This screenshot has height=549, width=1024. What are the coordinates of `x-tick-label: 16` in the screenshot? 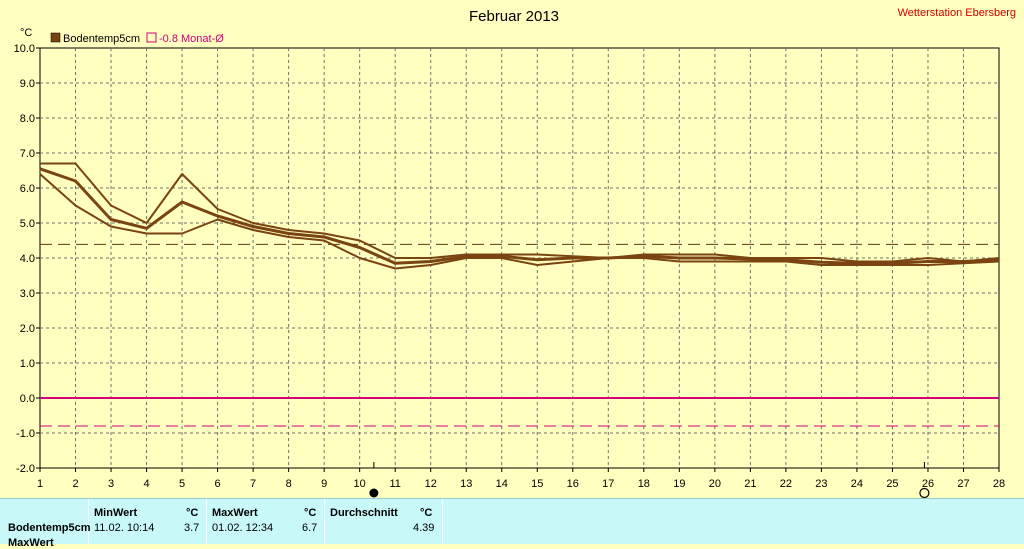 It's located at (573, 484).